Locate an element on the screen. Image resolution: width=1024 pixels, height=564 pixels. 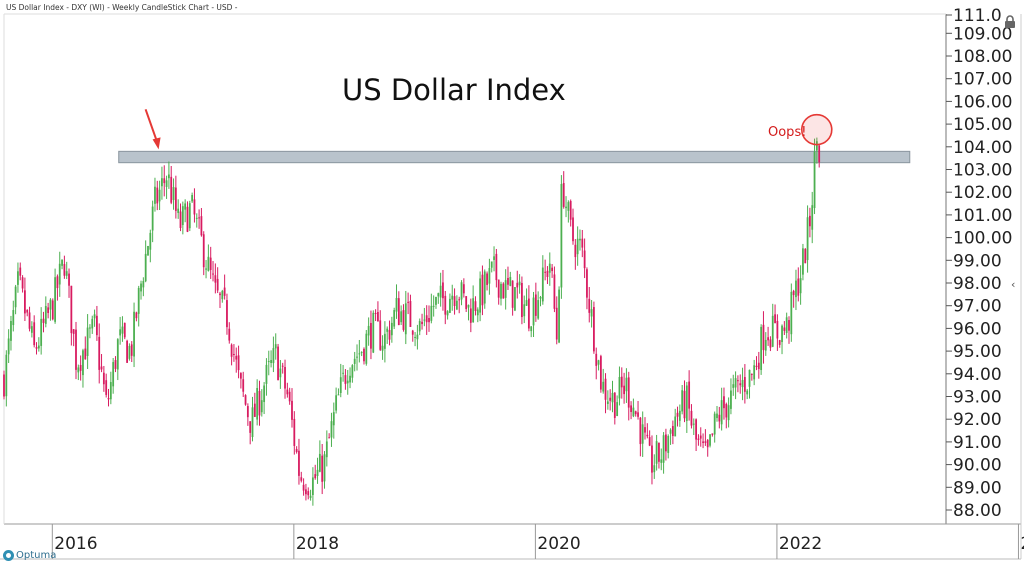
x-tick-label: 2022 is located at coordinates (800, 544).